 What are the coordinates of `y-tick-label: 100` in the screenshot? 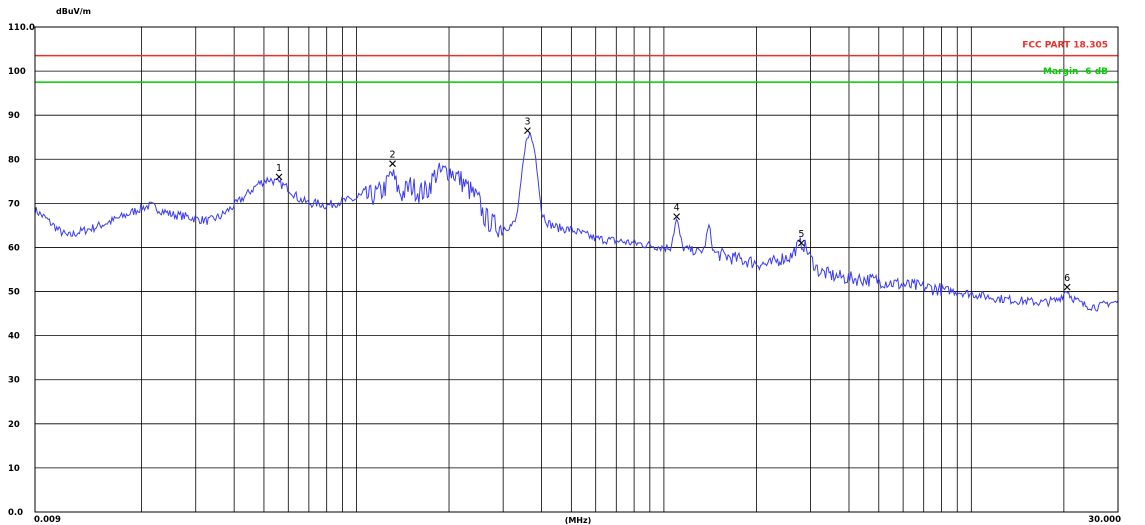 It's located at (17, 72).